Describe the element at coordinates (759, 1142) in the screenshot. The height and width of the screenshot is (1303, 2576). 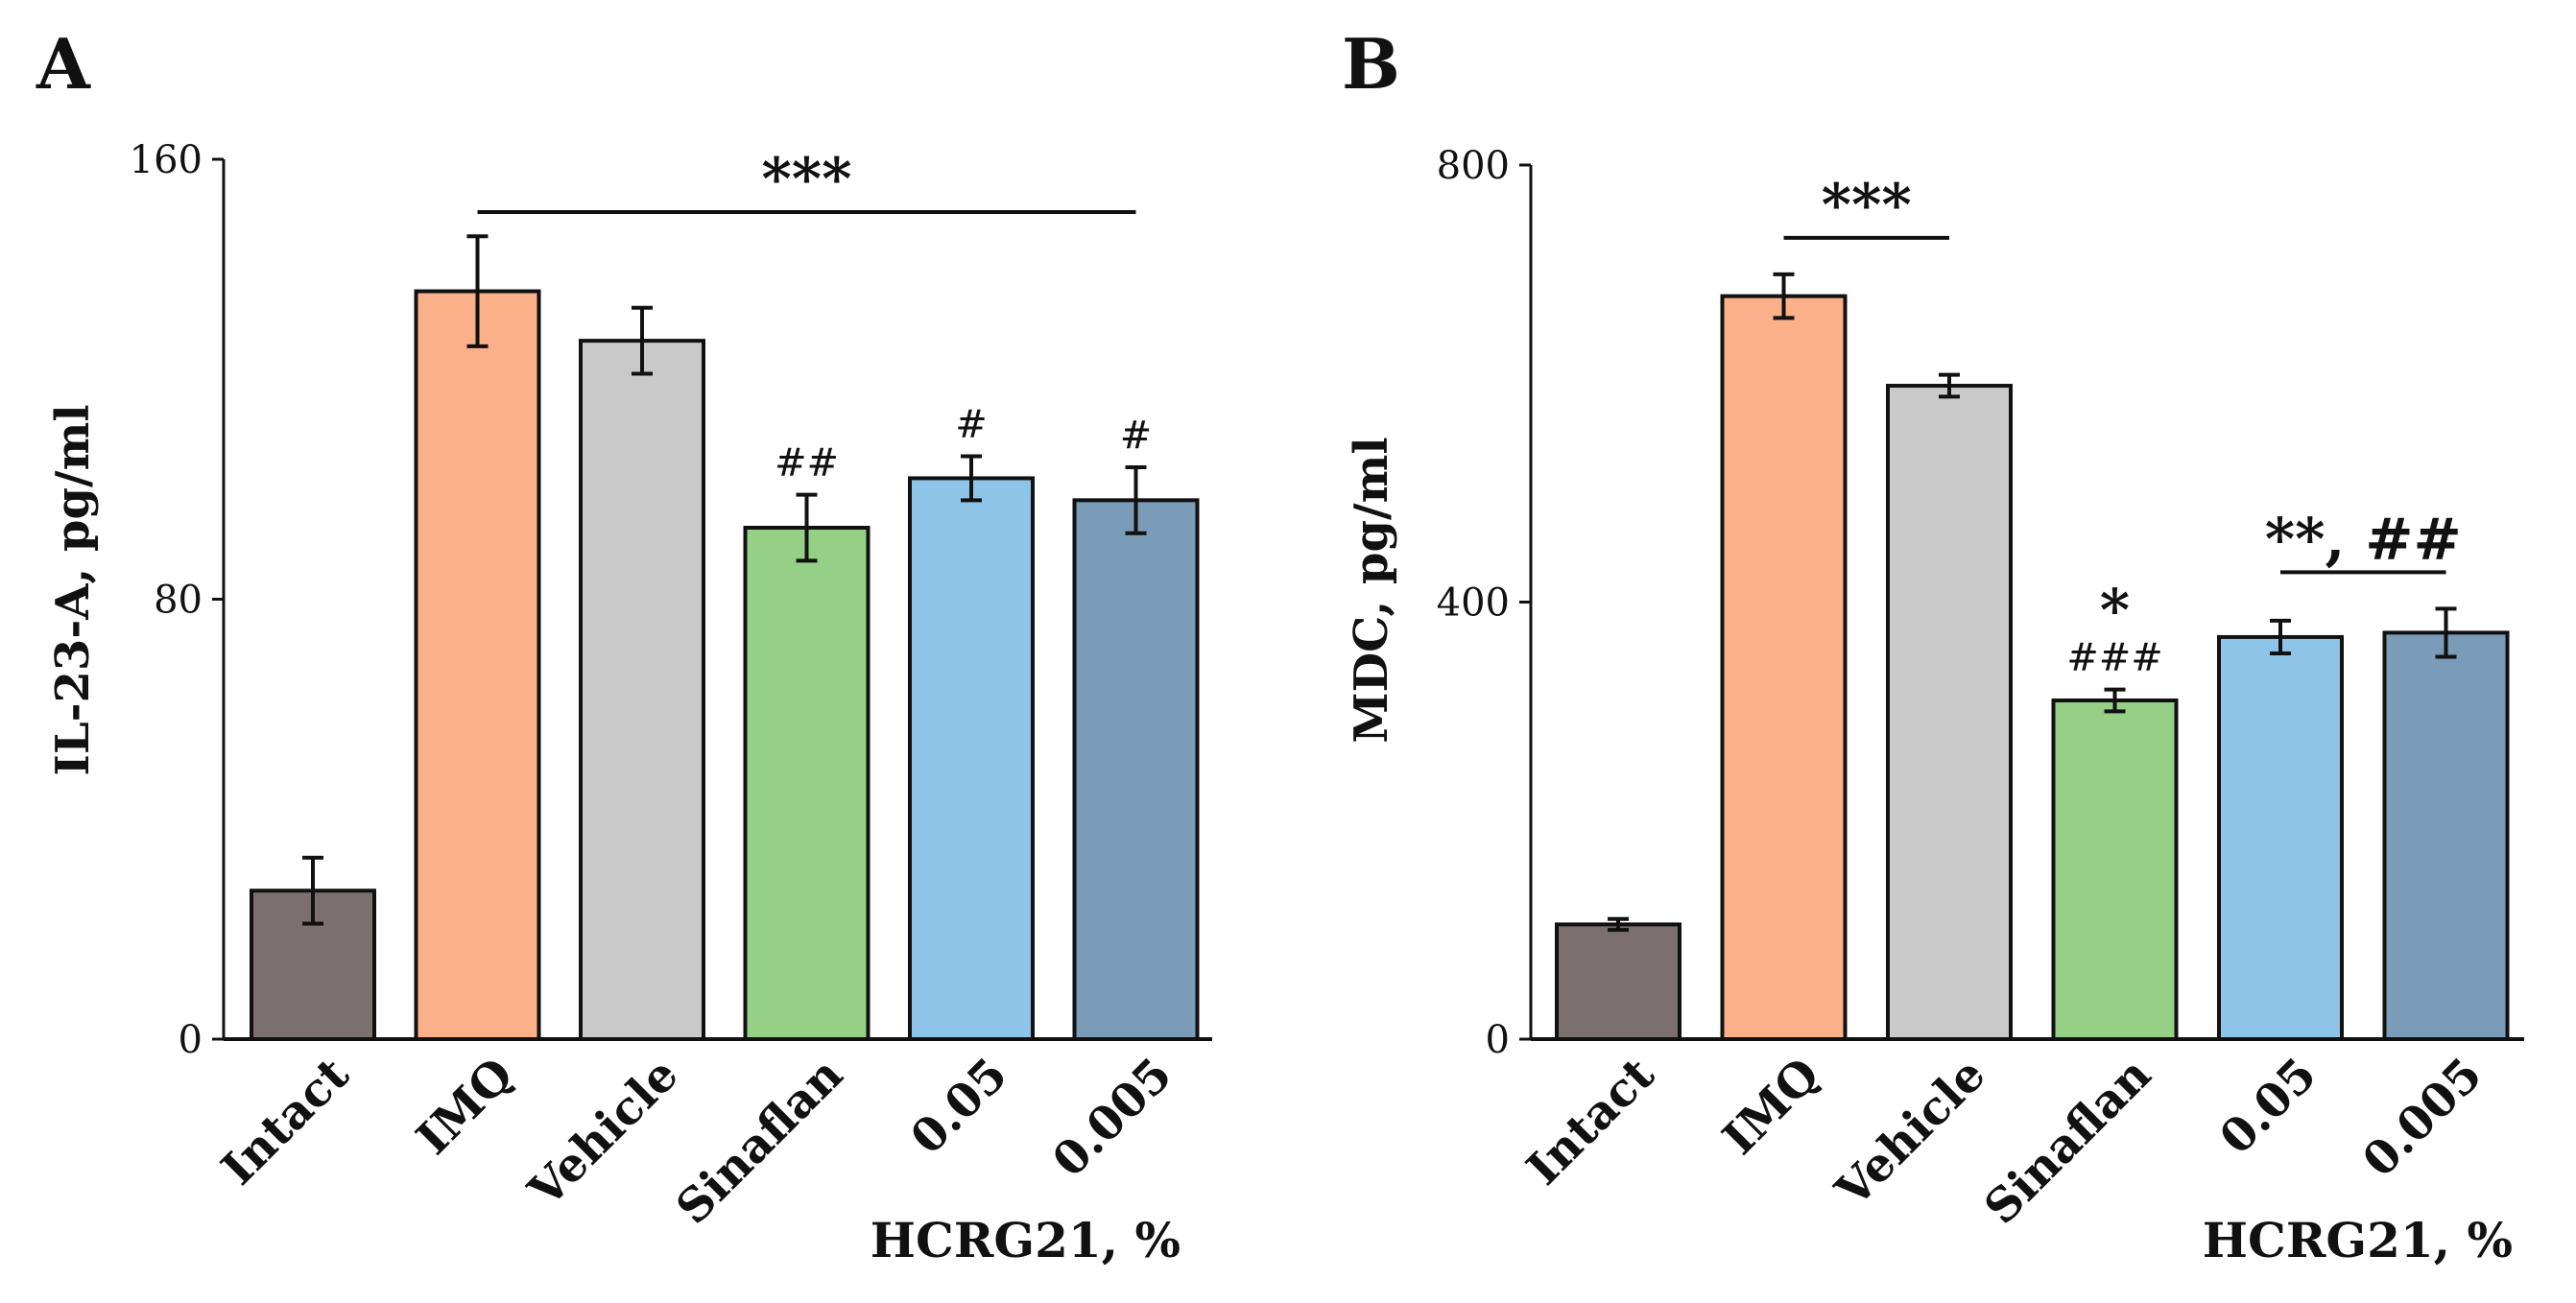
I see `panel-a-category-label: Sinaflan` at that location.